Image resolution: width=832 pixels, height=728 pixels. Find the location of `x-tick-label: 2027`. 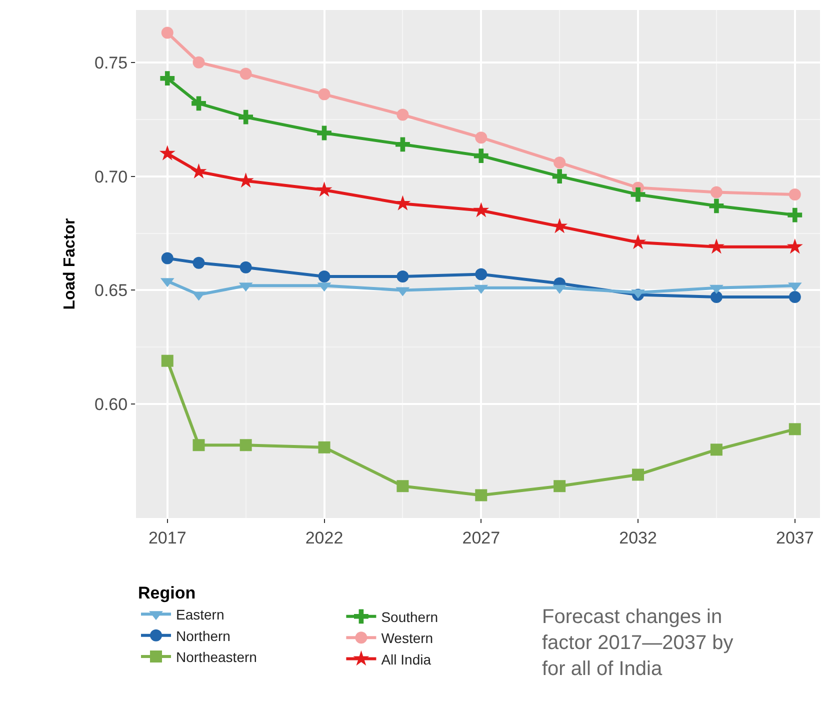

x-tick-label: 2027 is located at coordinates (481, 538).